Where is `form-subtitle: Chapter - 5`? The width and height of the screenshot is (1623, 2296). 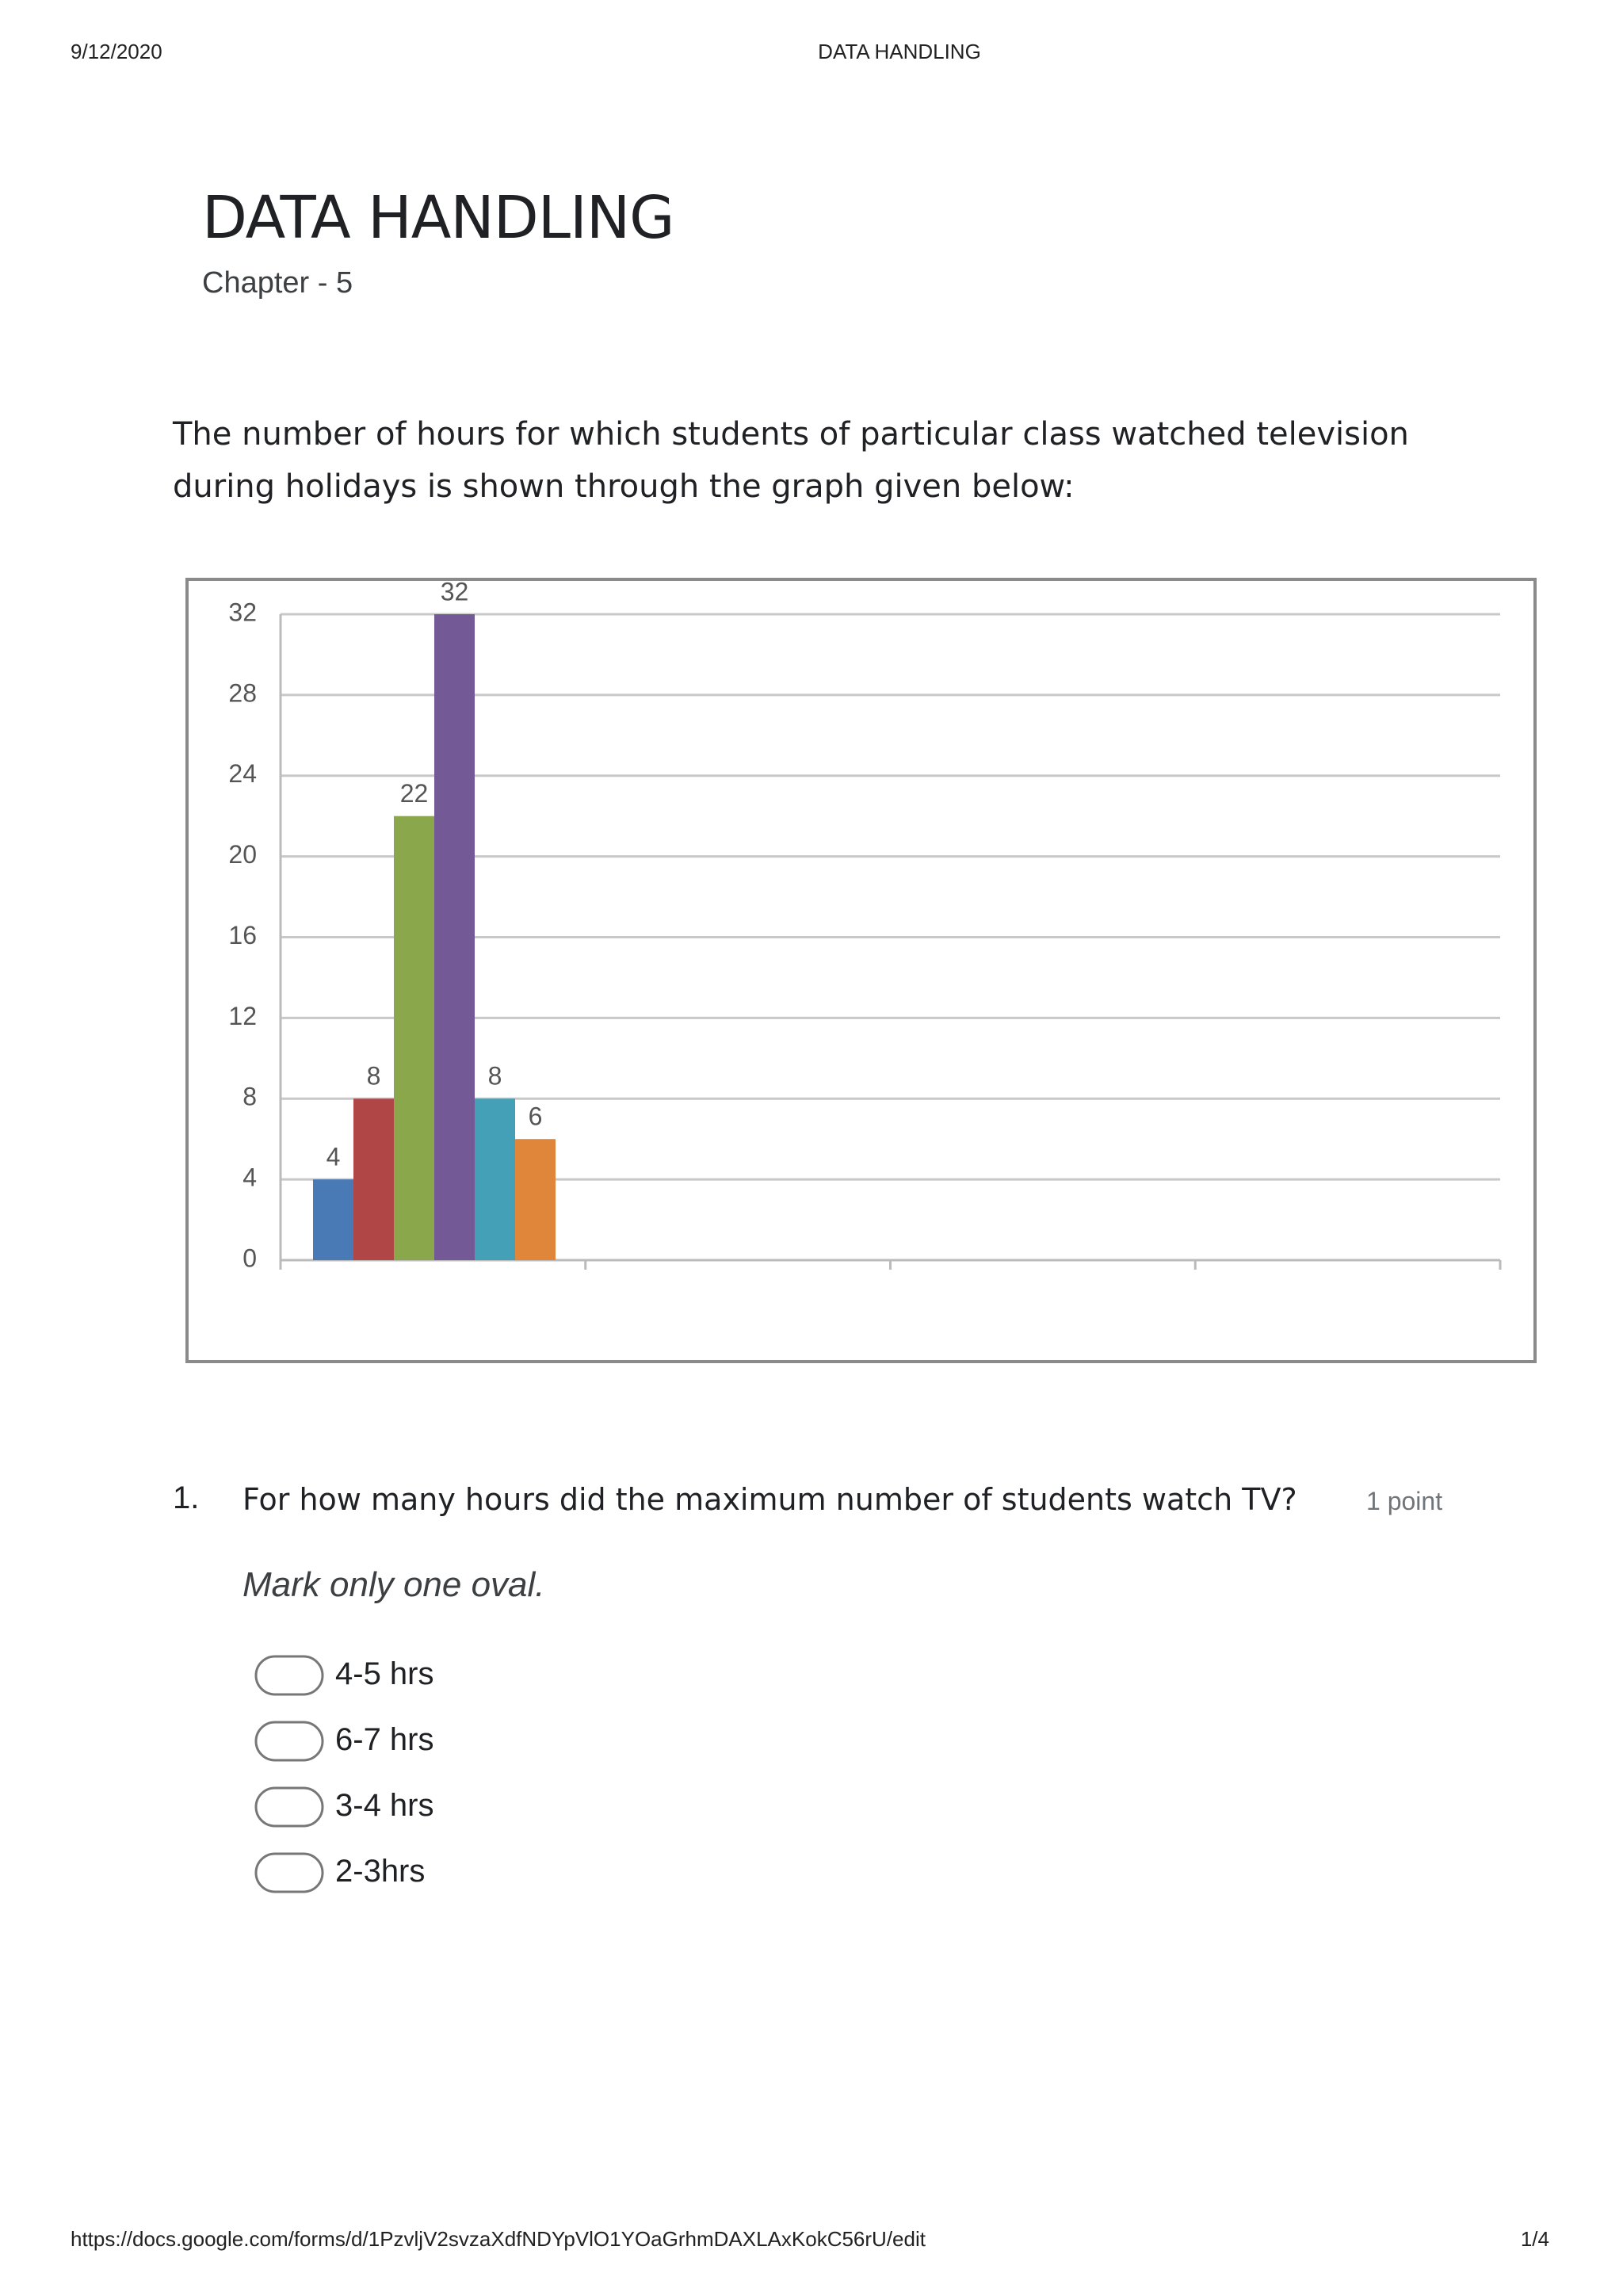
form-subtitle: Chapter - 5 is located at coordinates (277, 283).